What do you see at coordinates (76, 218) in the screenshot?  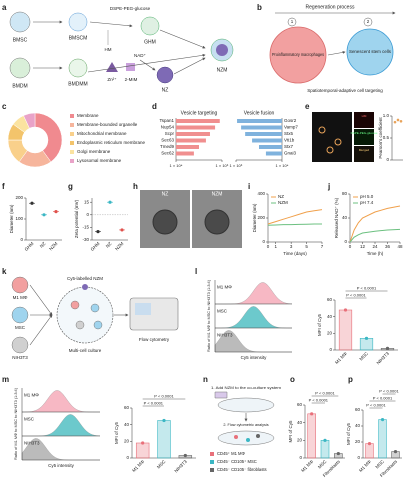 I see `y-axis-label: Zeta potential (mV)` at bounding box center [76, 218].